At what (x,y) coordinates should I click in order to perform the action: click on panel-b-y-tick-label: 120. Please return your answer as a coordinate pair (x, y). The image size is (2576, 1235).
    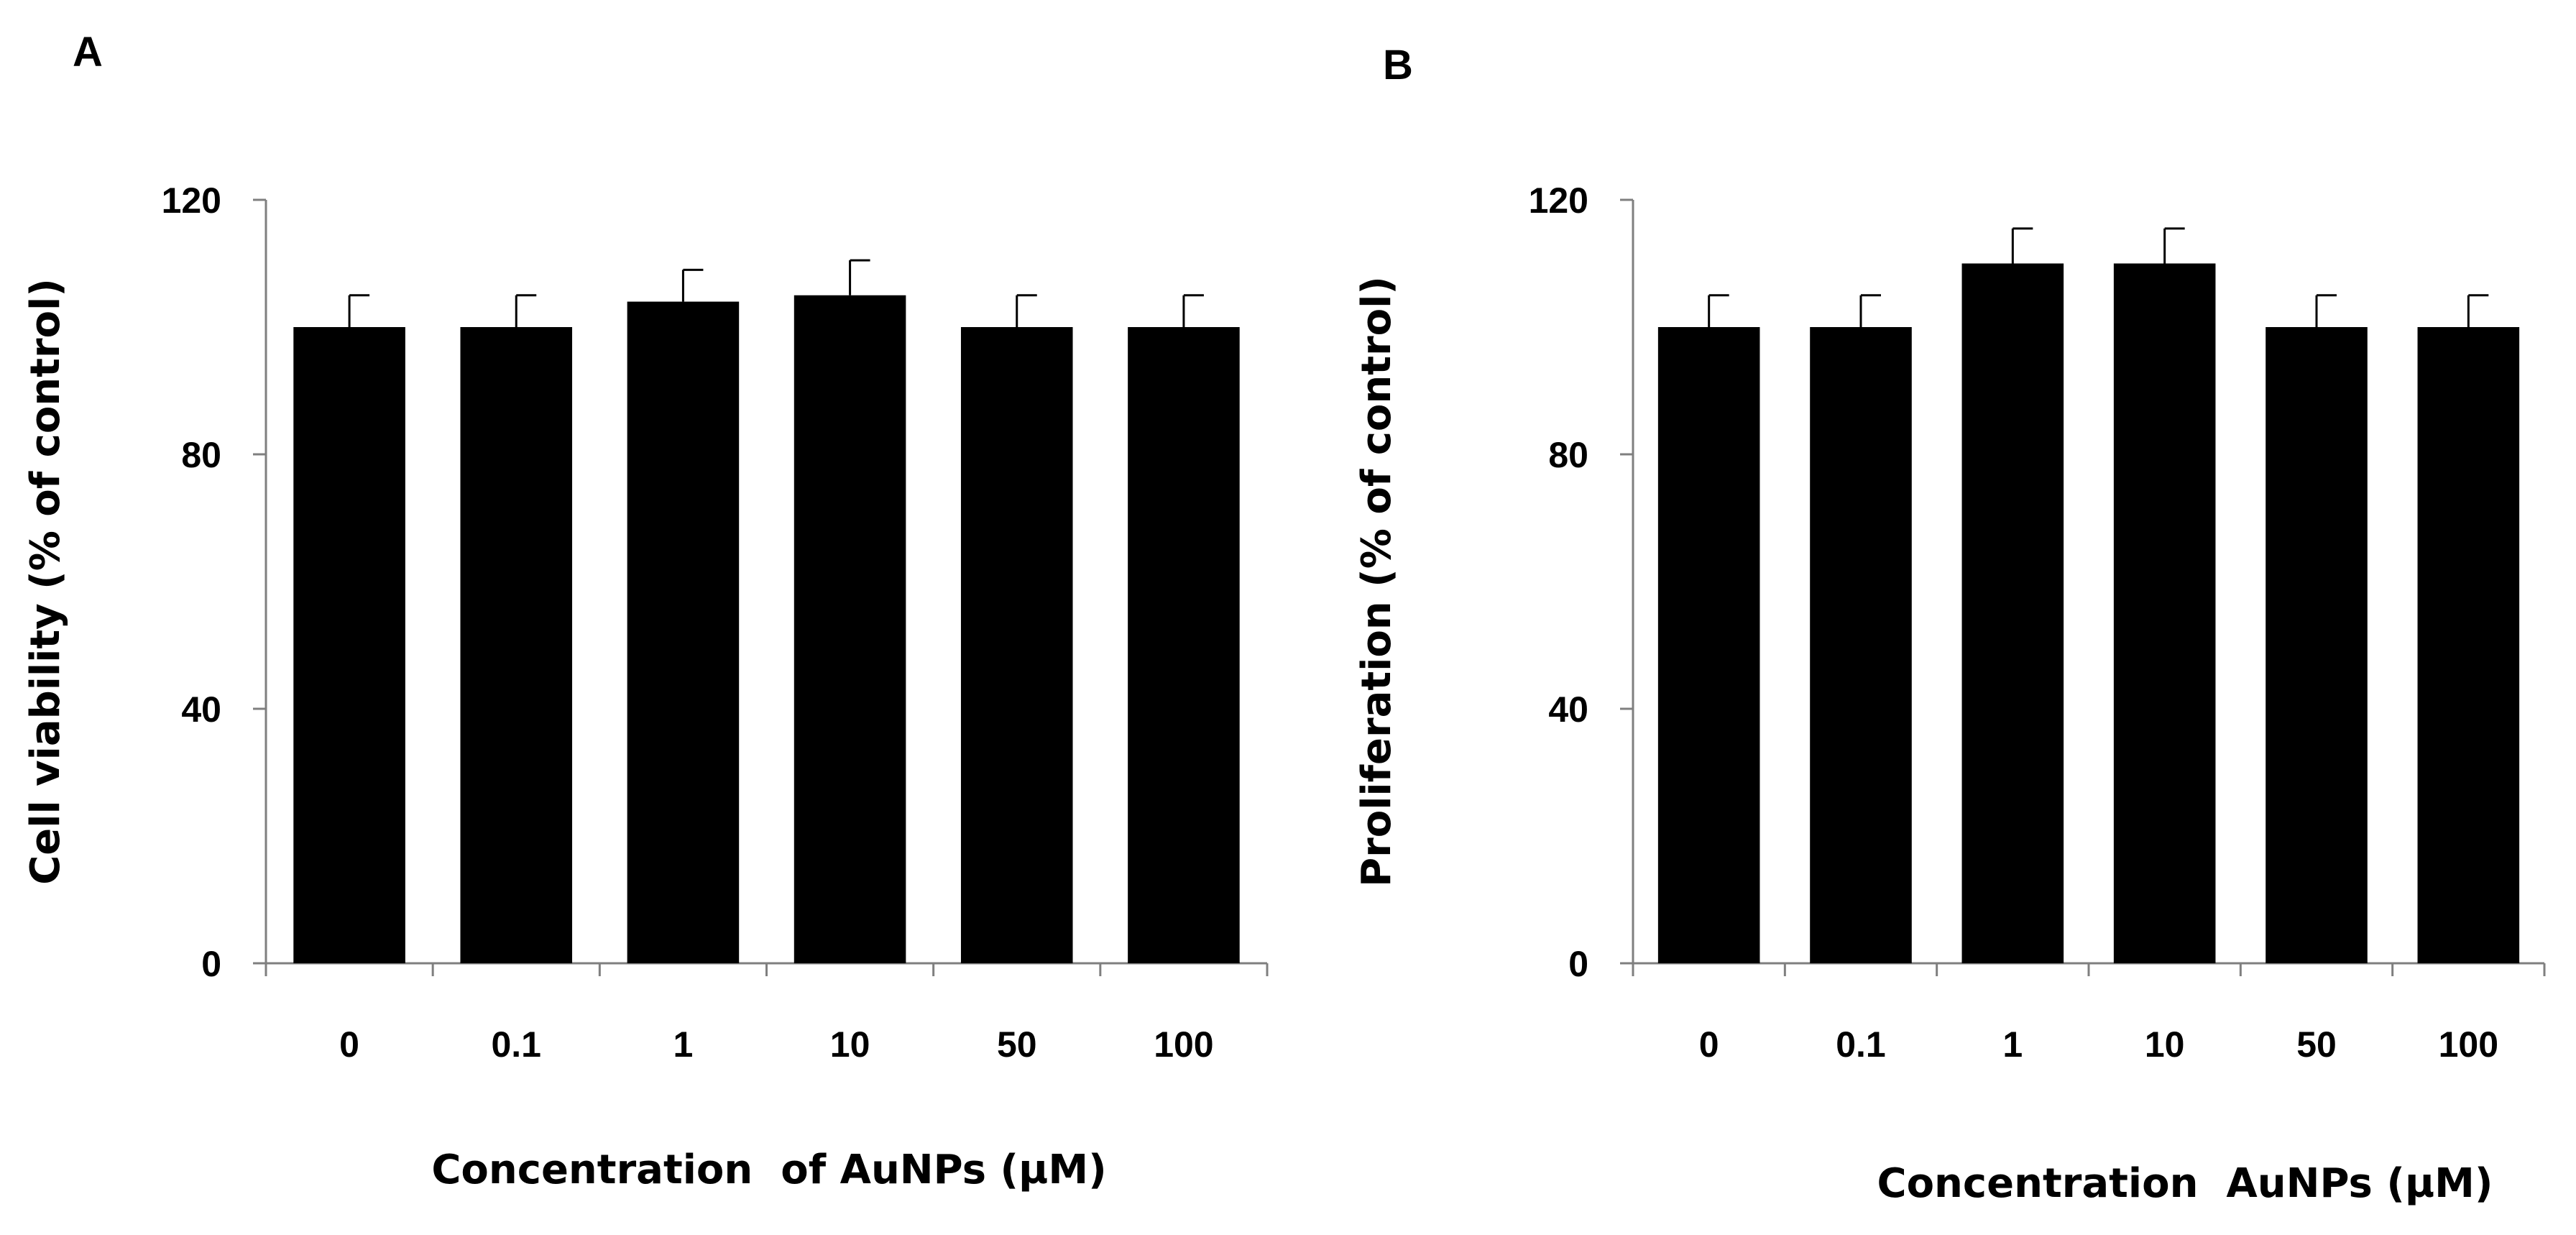
    Looking at the image, I should click on (1558, 200).